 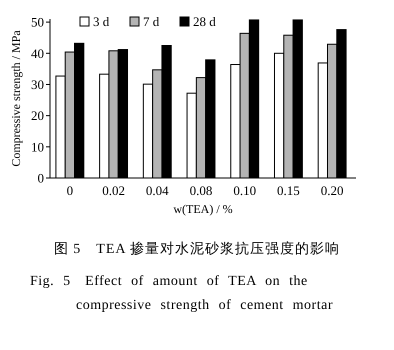 What do you see at coordinates (37, 84) in the screenshot?
I see `y-tick-label: 30` at bounding box center [37, 84].